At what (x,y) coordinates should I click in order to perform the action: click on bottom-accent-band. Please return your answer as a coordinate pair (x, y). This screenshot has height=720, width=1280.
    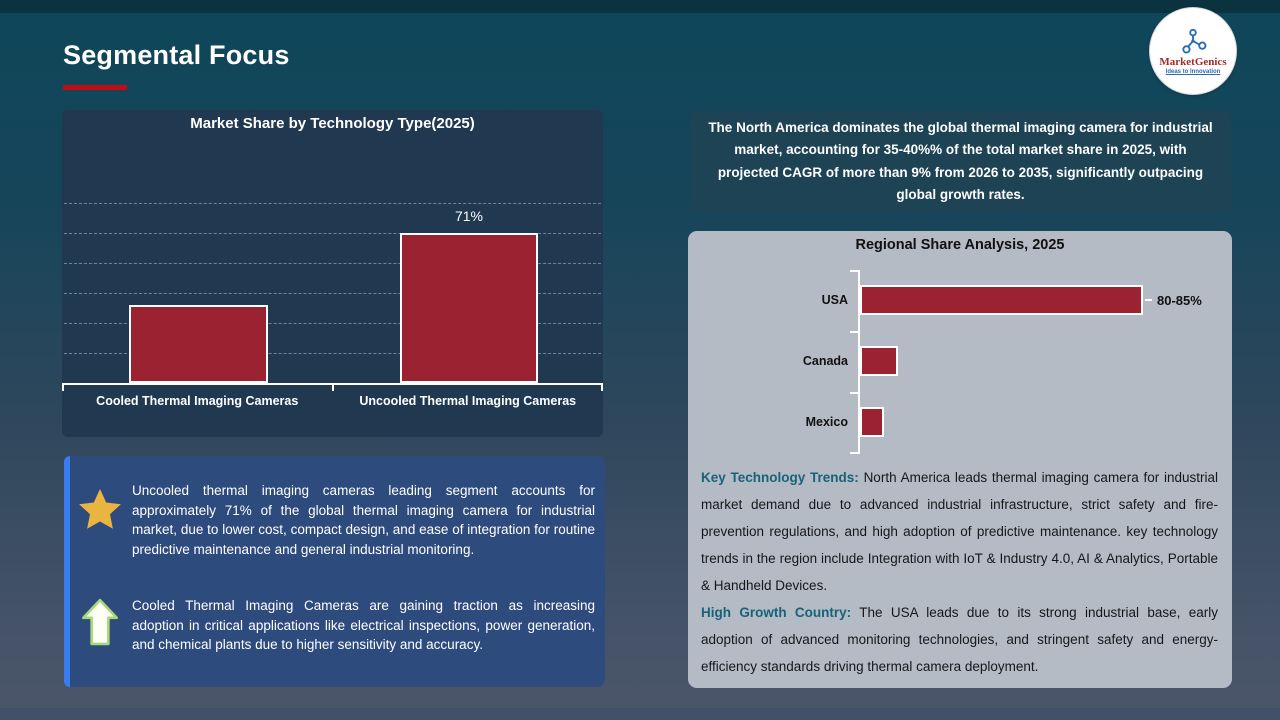
    Looking at the image, I should click on (640, 714).